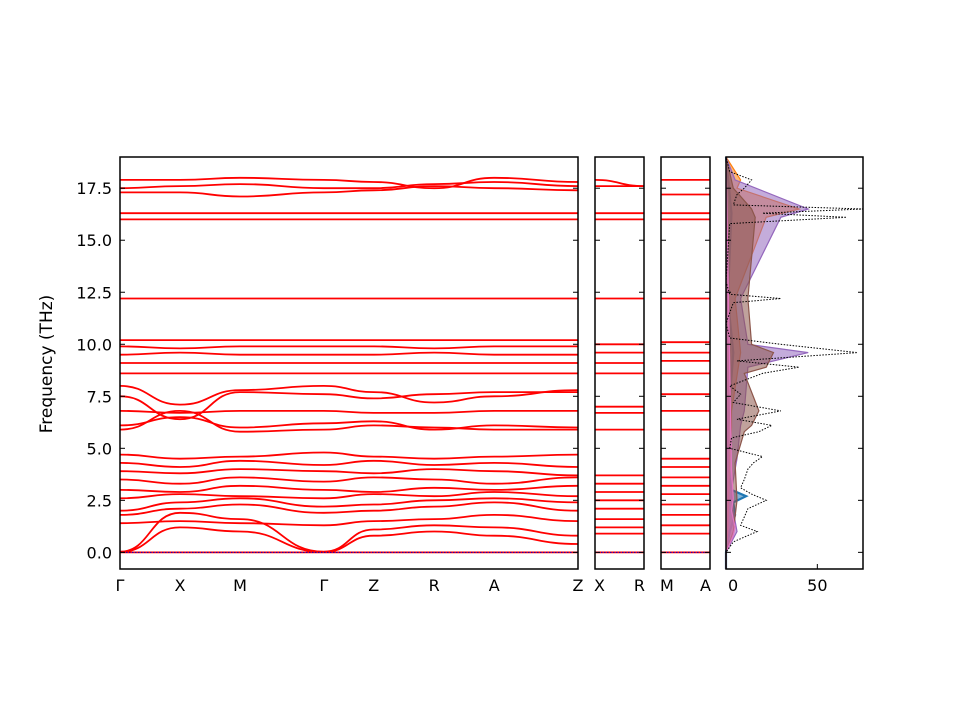 This screenshot has width=960, height=720. Describe the element at coordinates (94, 188) in the screenshot. I see `y-tick-label-7: 17.5` at that location.